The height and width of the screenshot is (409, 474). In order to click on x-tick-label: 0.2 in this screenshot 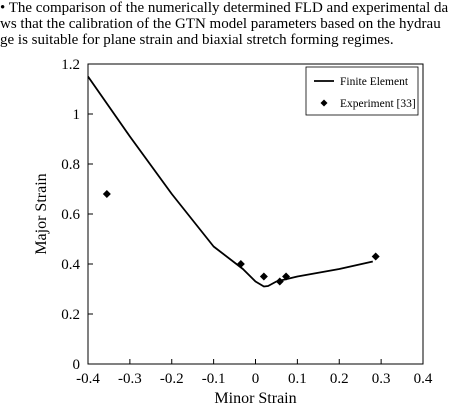, I will do `click(339, 379)`.